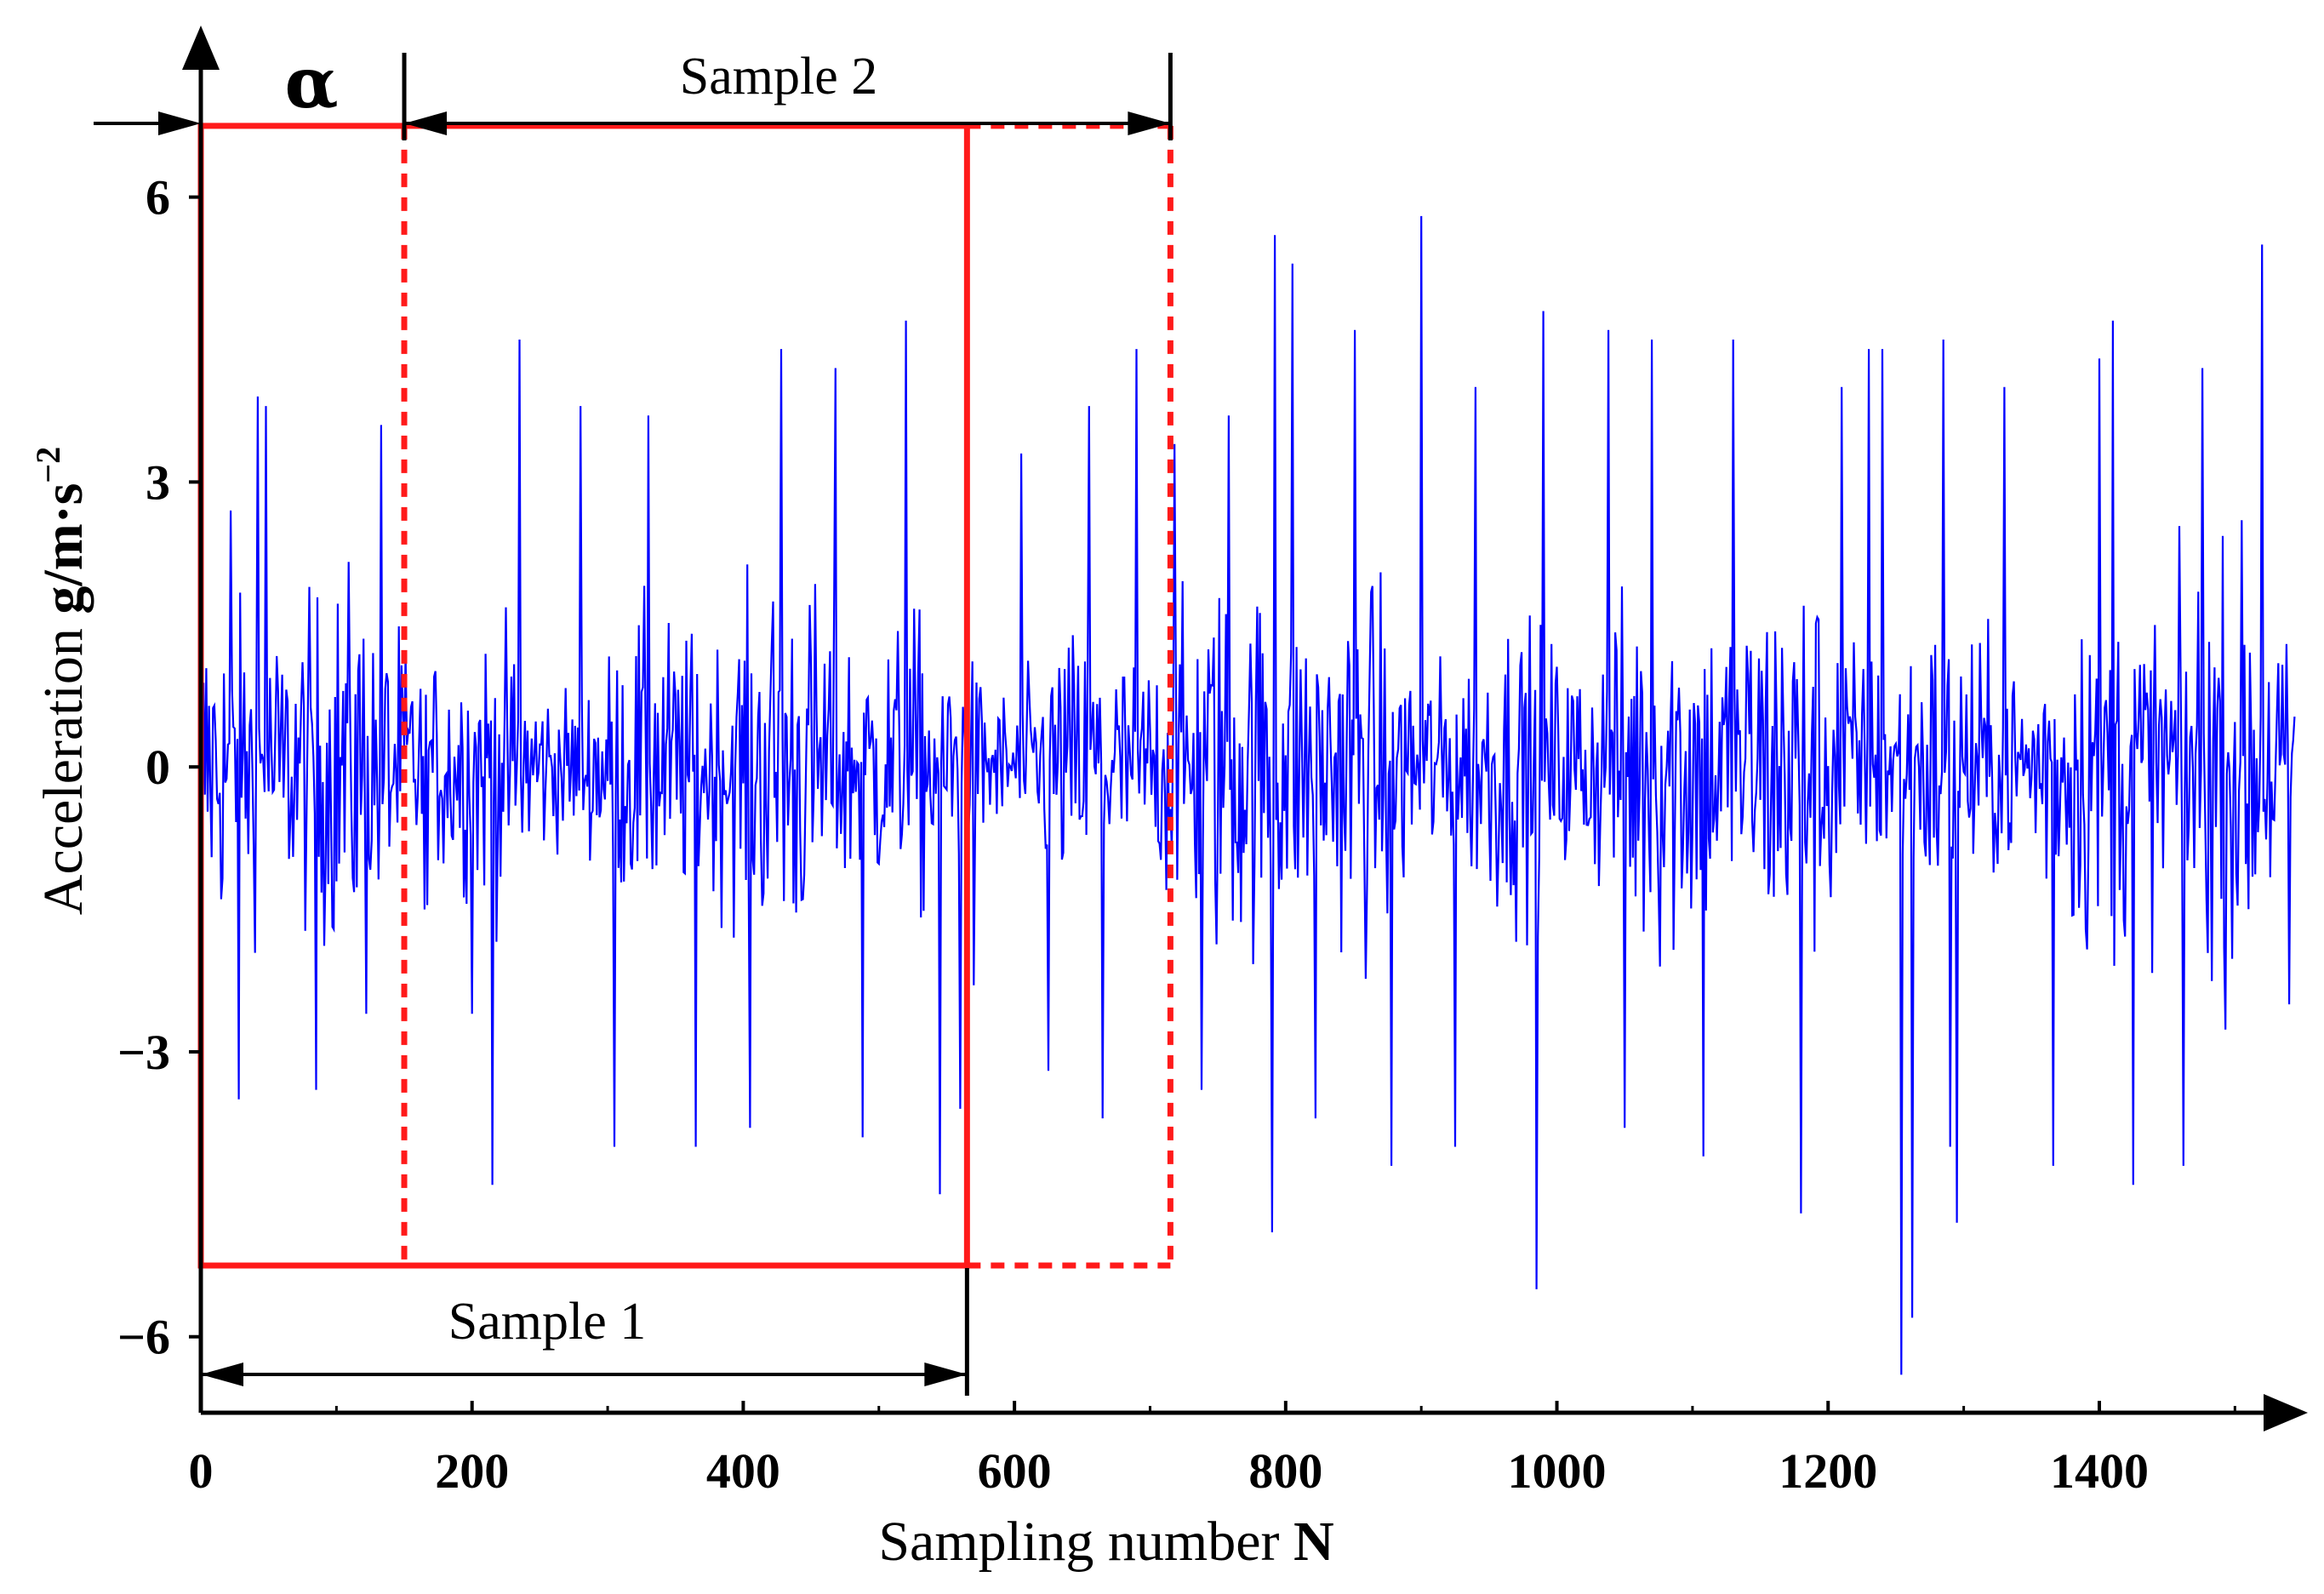  I want to click on y-tick-label: 3, so click(158, 482).